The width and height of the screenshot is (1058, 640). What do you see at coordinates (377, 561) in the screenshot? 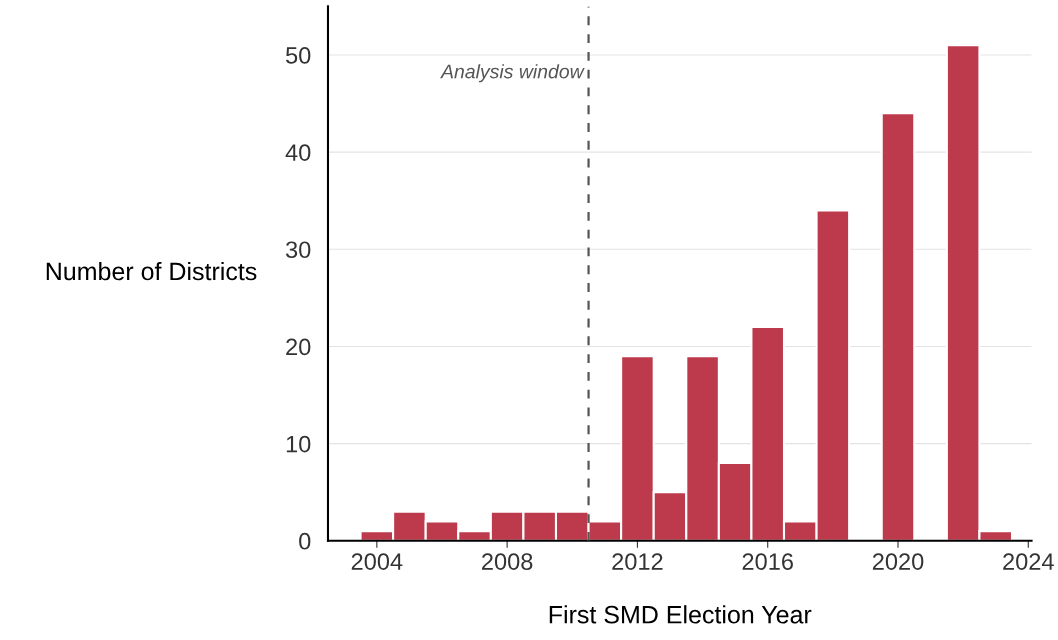
I see `x-tick-label: 2004` at bounding box center [377, 561].